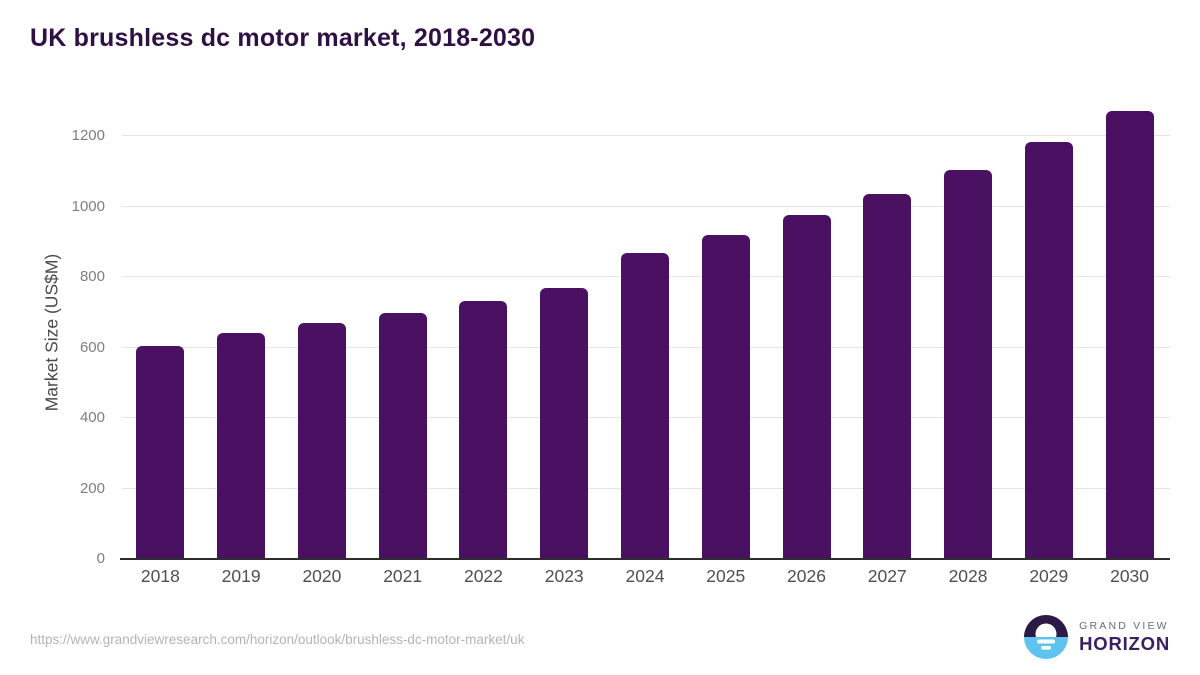  Describe the element at coordinates (322, 576) in the screenshot. I see `x-tick-label-2020: 2020` at that location.